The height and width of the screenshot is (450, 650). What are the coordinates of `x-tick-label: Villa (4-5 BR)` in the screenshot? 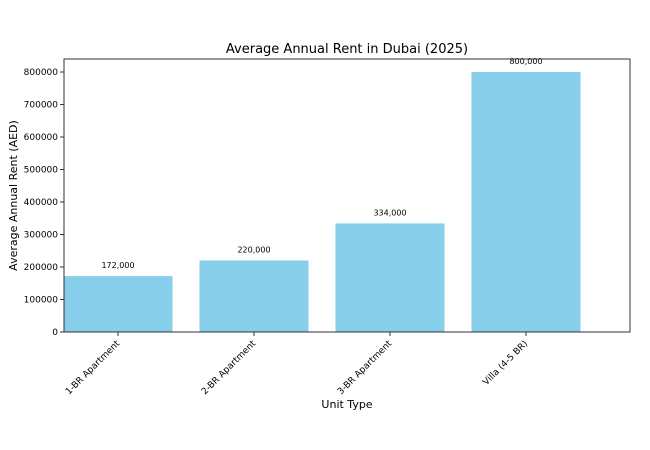 It's located at (505, 363).